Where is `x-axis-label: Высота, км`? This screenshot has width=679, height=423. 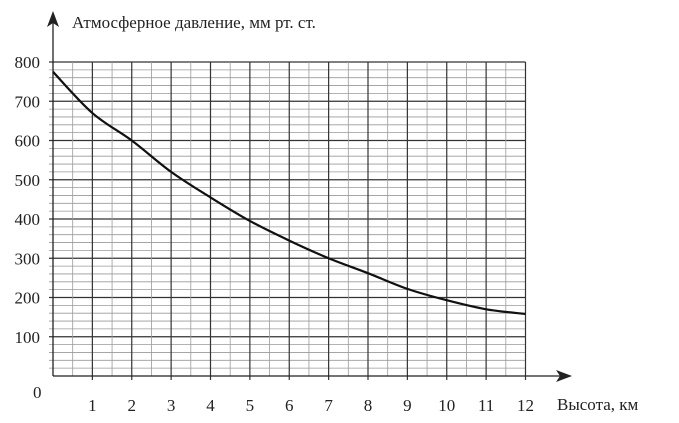 x-axis-label: Высота, км is located at coordinates (598, 404).